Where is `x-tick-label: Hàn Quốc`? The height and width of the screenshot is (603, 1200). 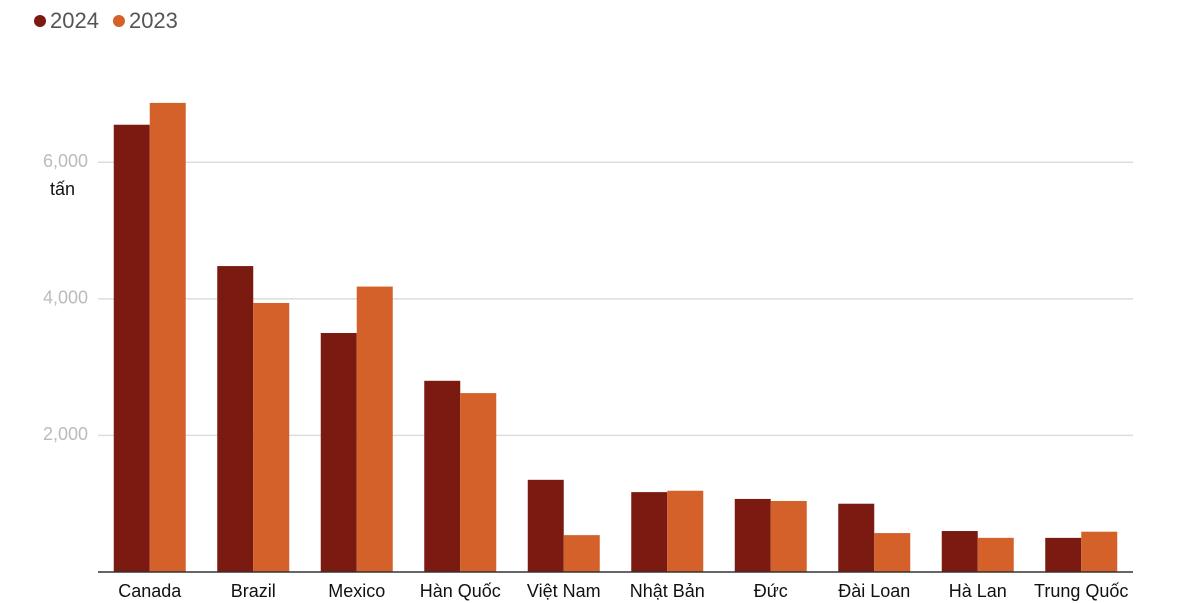
x-tick-label: Hàn Quốc is located at coordinates (460, 591).